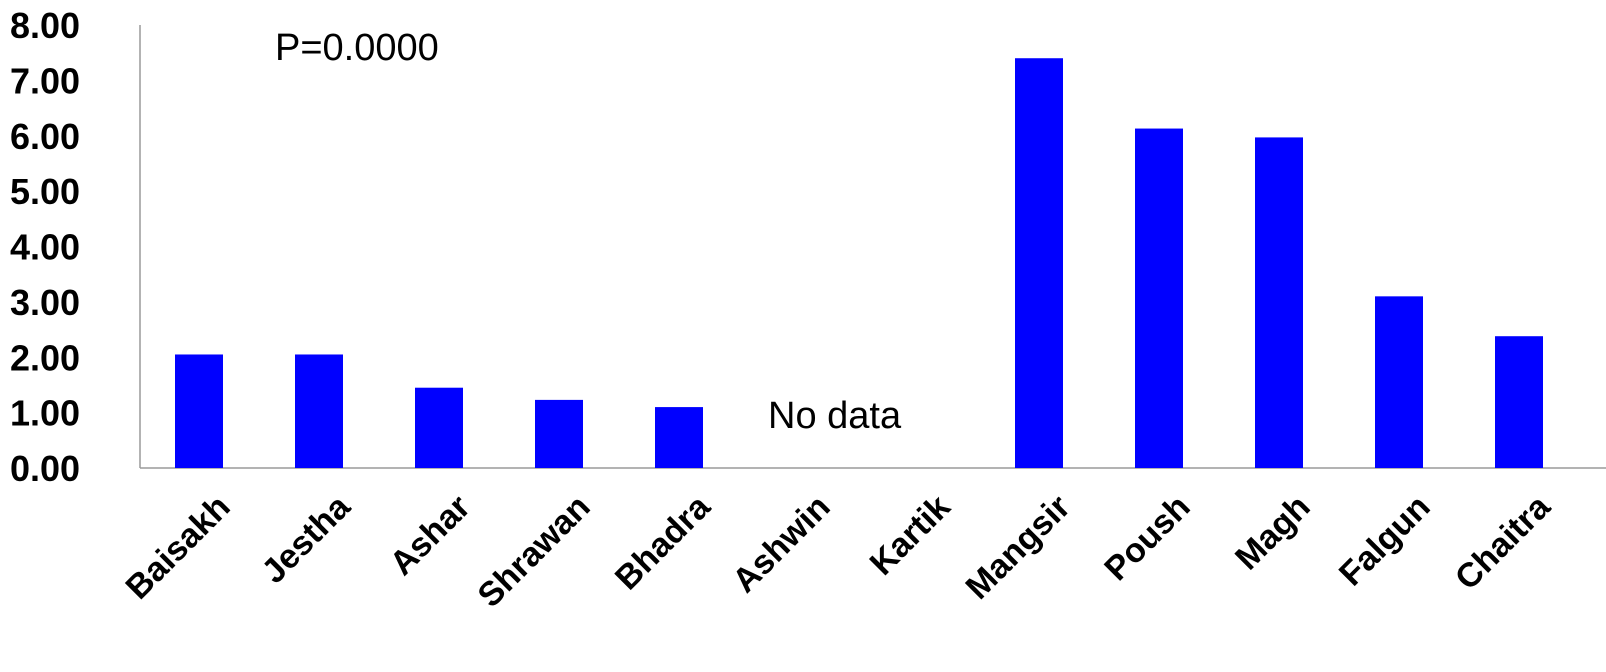 The height and width of the screenshot is (672, 1606). I want to click on x-tick-label-baisakh: Baisakh, so click(178, 547).